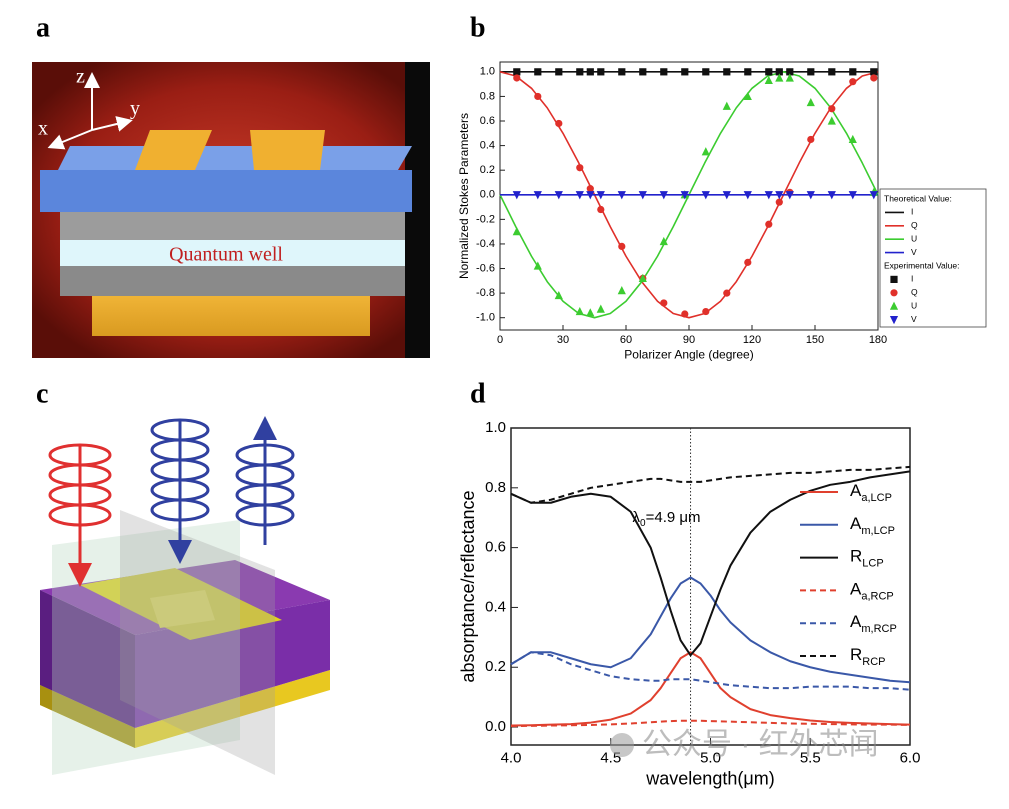  I want to click on antenna, so click(287, 150).